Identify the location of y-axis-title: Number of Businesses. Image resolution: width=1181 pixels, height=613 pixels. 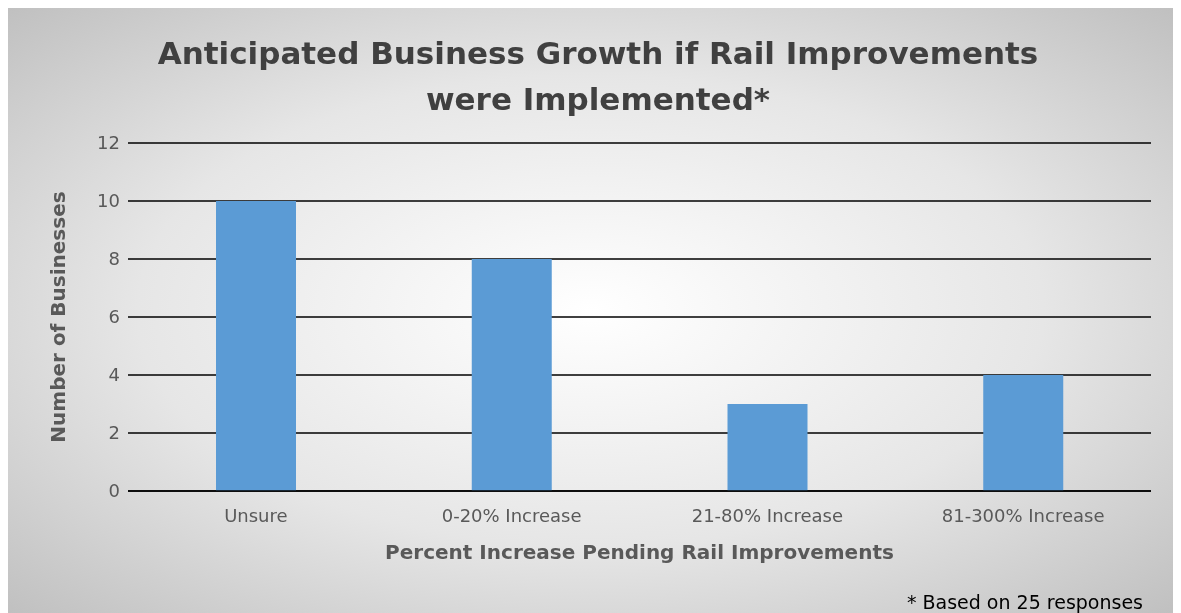
(58, 317).